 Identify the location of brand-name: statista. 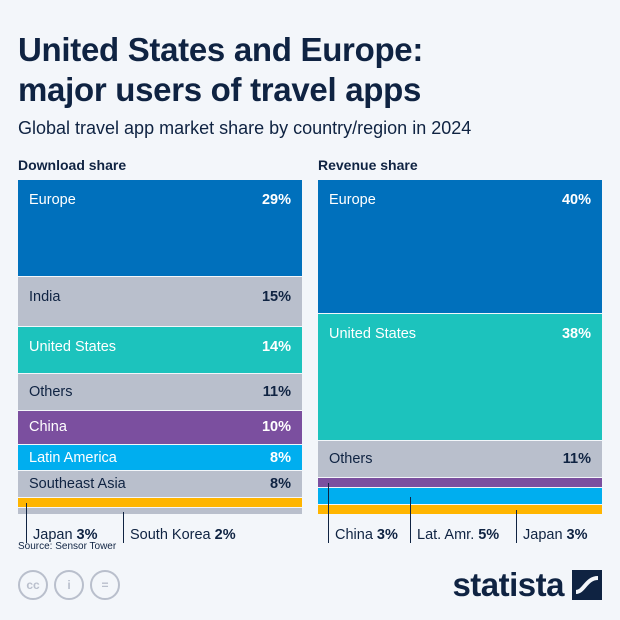
(508, 584).